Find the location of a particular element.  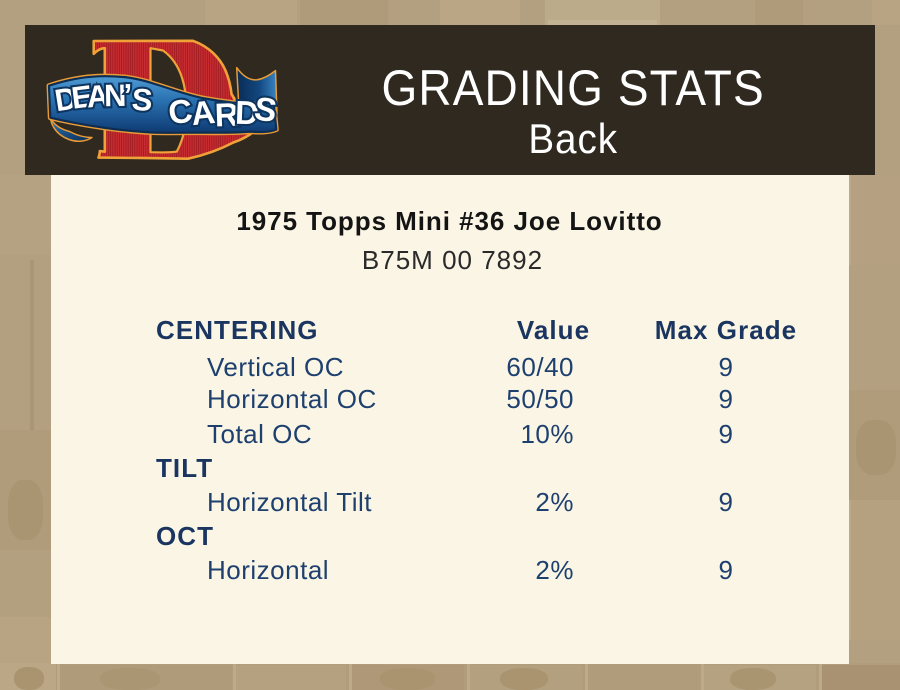

svg-text: D is located at coordinates (247, 113).